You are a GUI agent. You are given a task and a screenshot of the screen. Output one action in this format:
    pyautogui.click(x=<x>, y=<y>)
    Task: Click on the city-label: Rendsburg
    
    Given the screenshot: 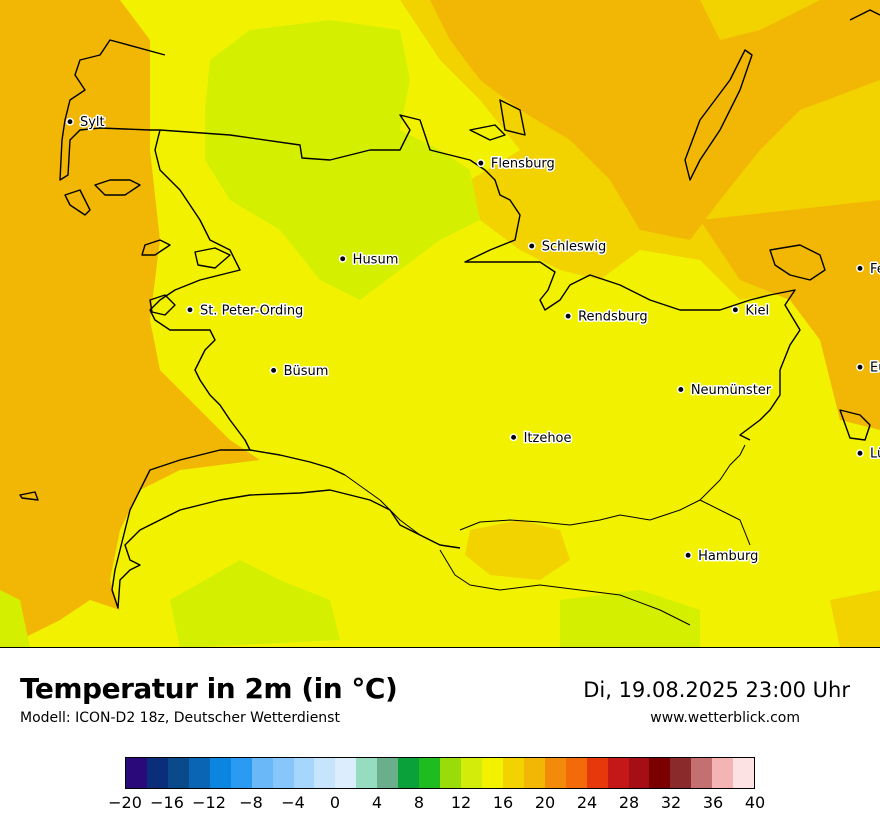 What is the action you would take?
    pyautogui.click(x=613, y=317)
    